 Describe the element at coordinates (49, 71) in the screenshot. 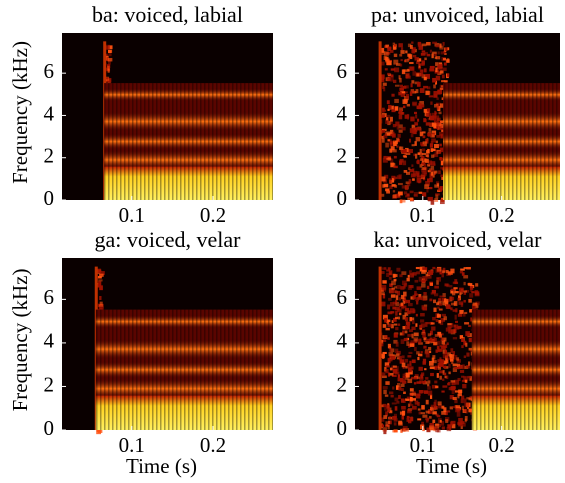

I see `y-tick-label: 6` at that location.